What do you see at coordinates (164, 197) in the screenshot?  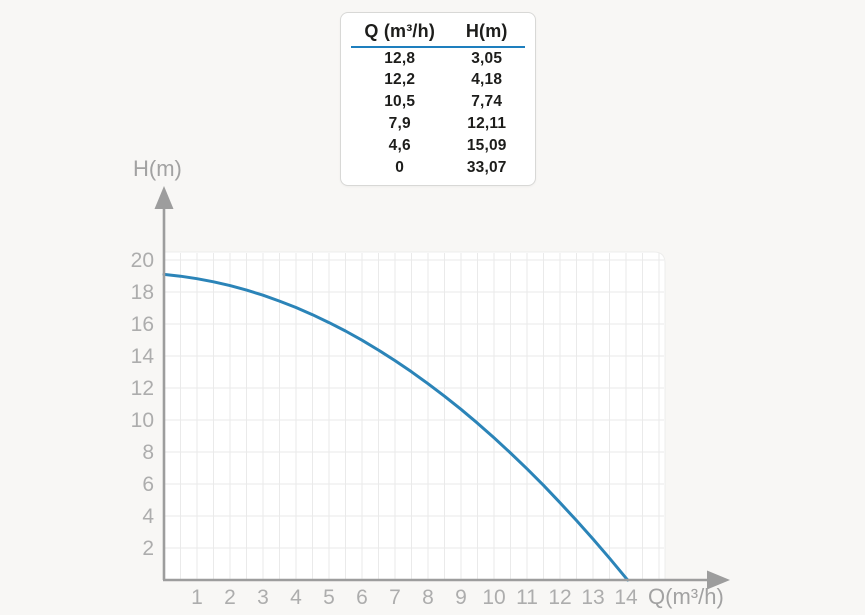 I see `y-axis-arrow-icon` at bounding box center [164, 197].